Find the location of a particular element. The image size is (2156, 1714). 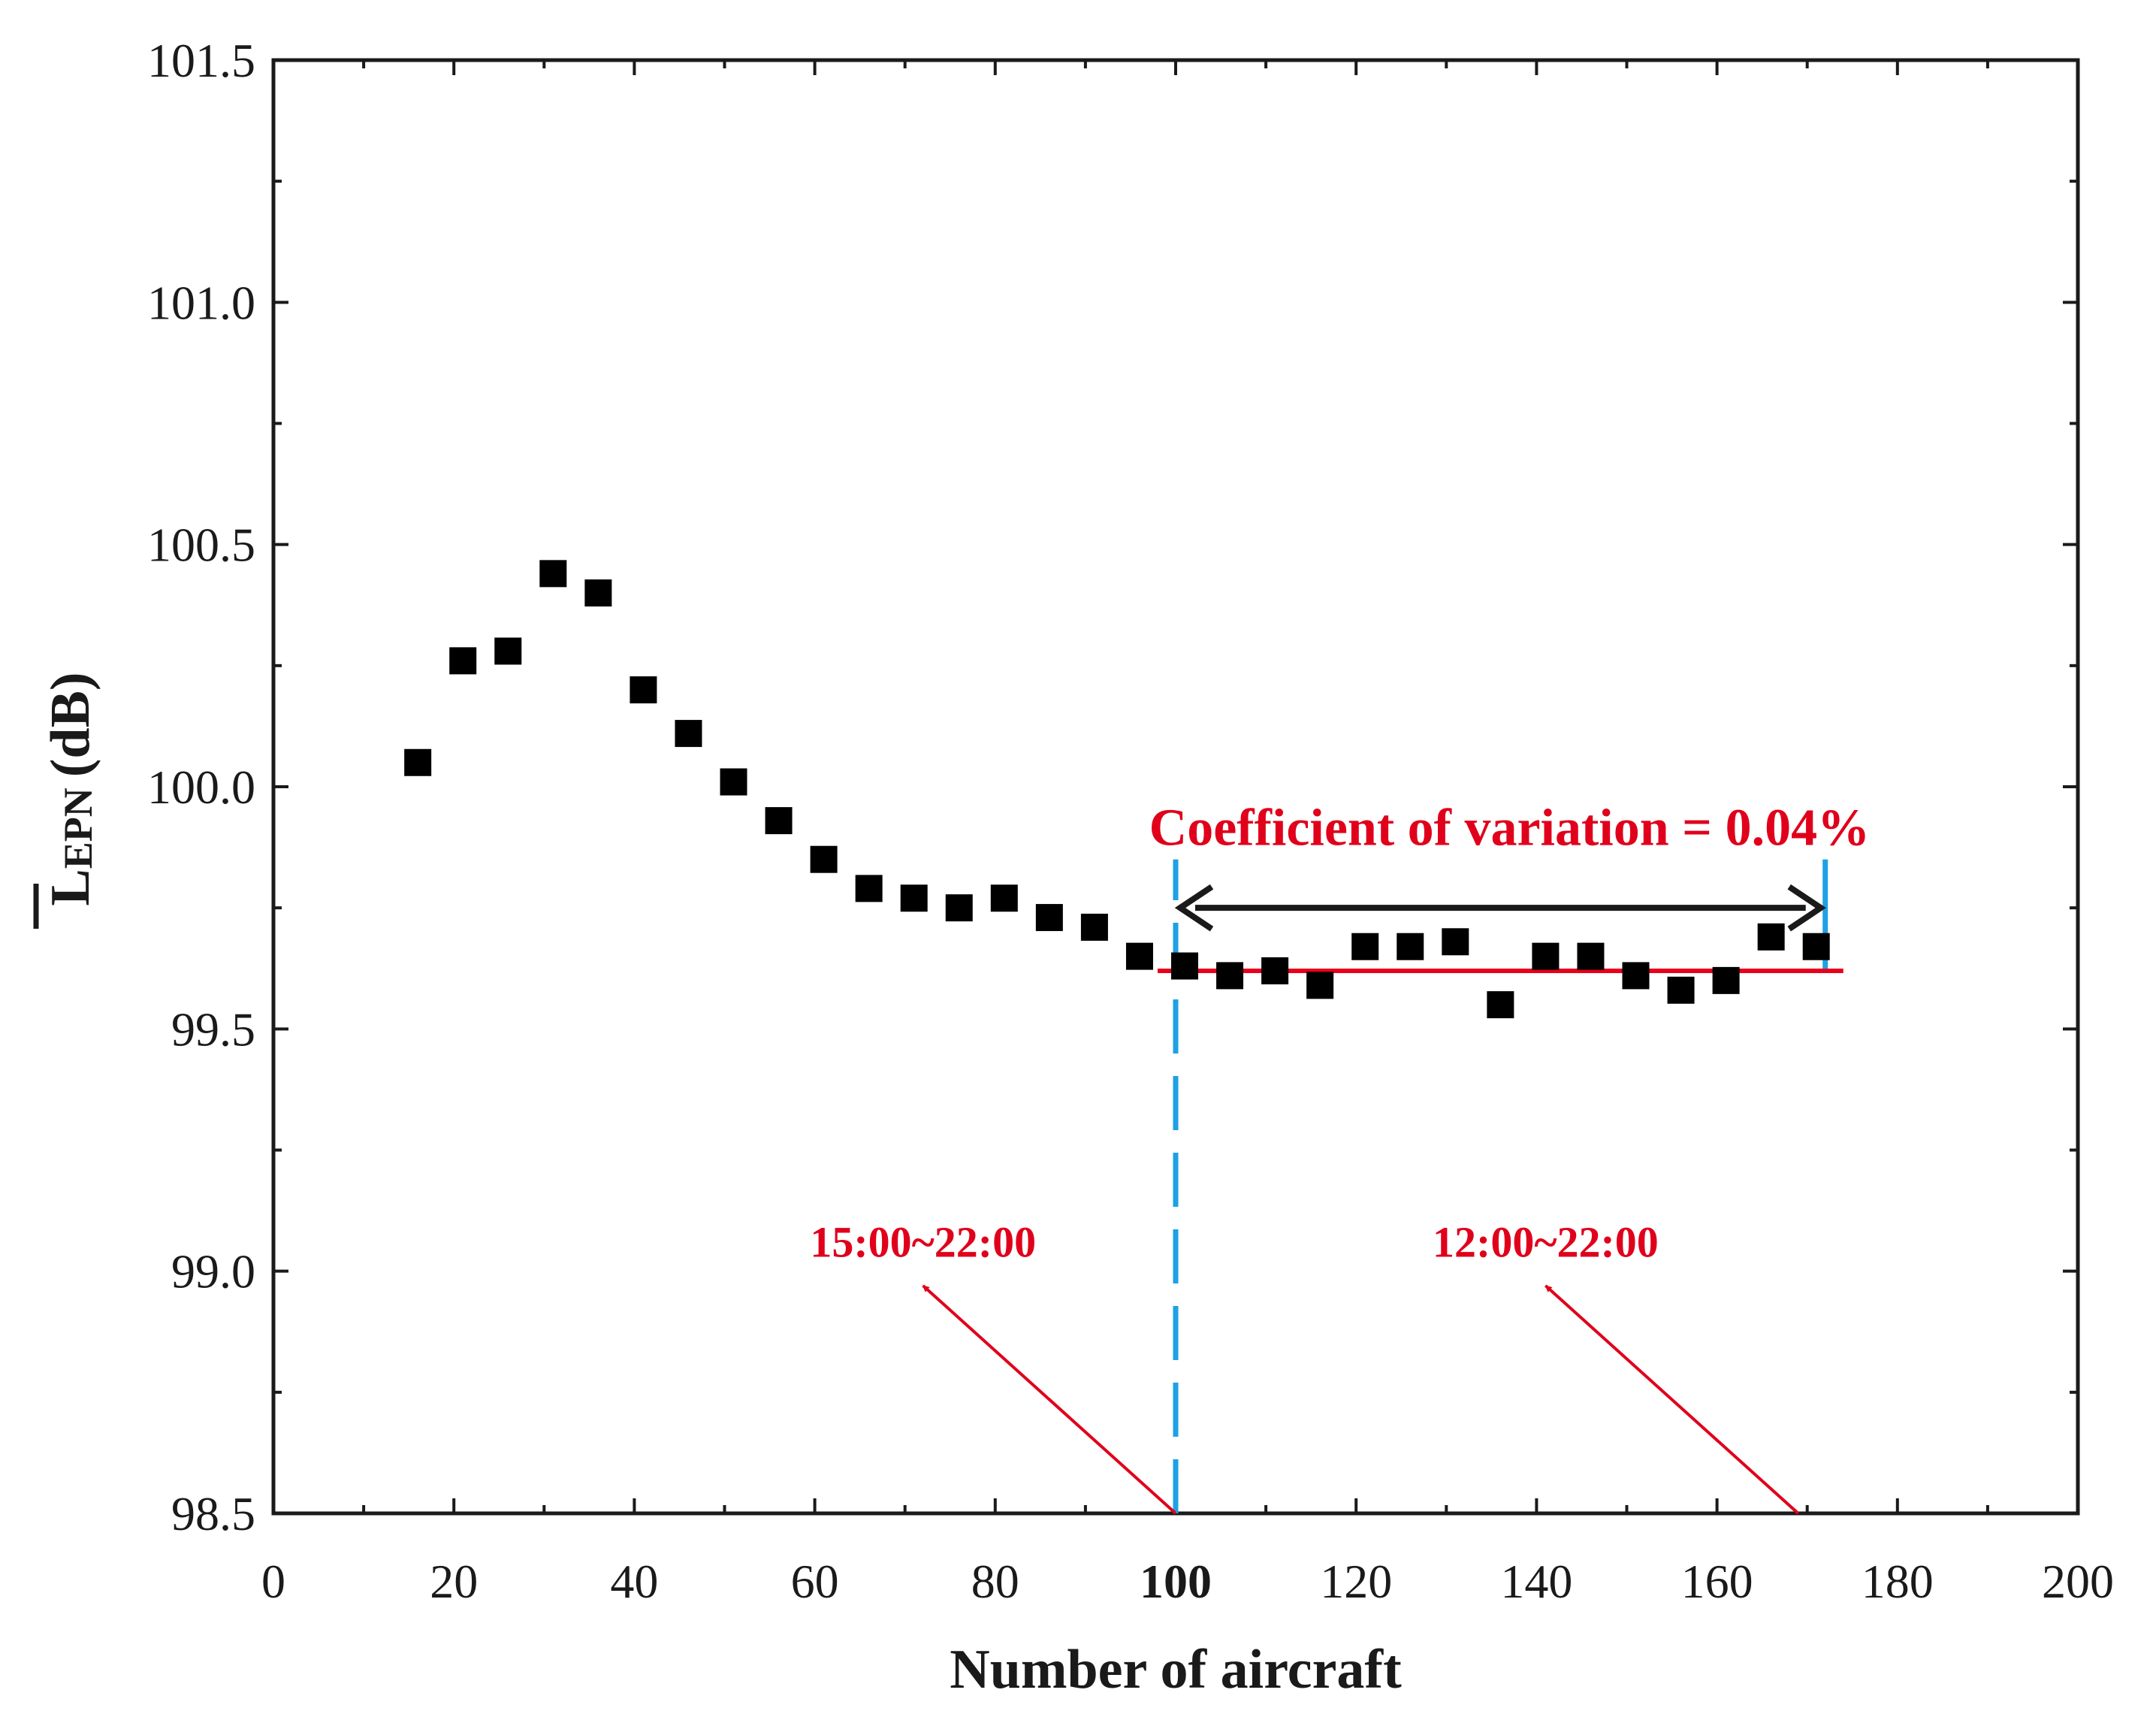

x-tick-label: 120 is located at coordinates (1356, 1581).